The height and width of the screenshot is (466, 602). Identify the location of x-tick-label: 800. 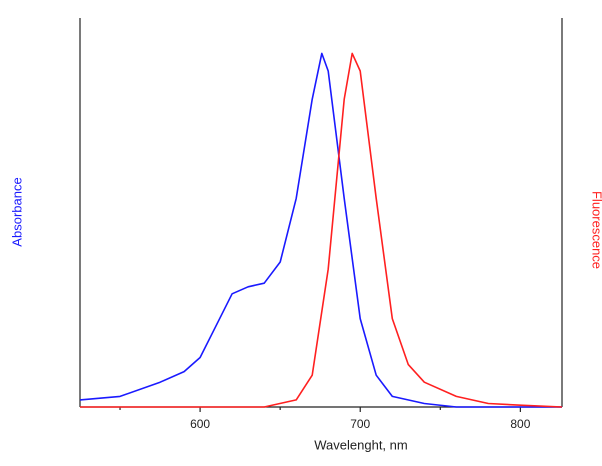
(520, 424).